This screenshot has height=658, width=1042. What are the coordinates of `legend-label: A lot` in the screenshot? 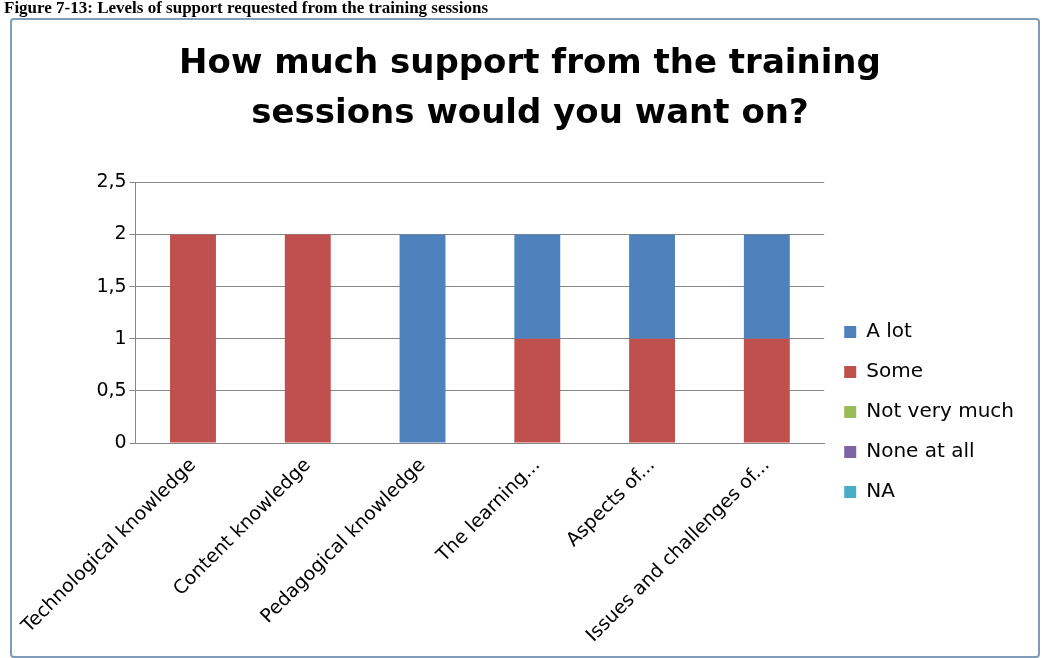 It's located at (889, 330).